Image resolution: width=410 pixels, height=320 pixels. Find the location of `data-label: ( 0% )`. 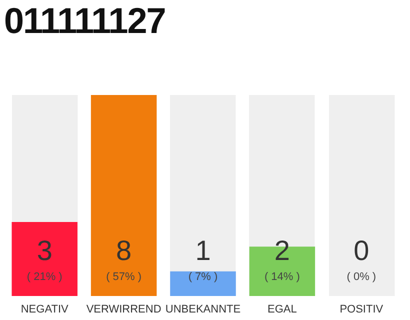

data-label: ( 0% ) is located at coordinates (361, 277).